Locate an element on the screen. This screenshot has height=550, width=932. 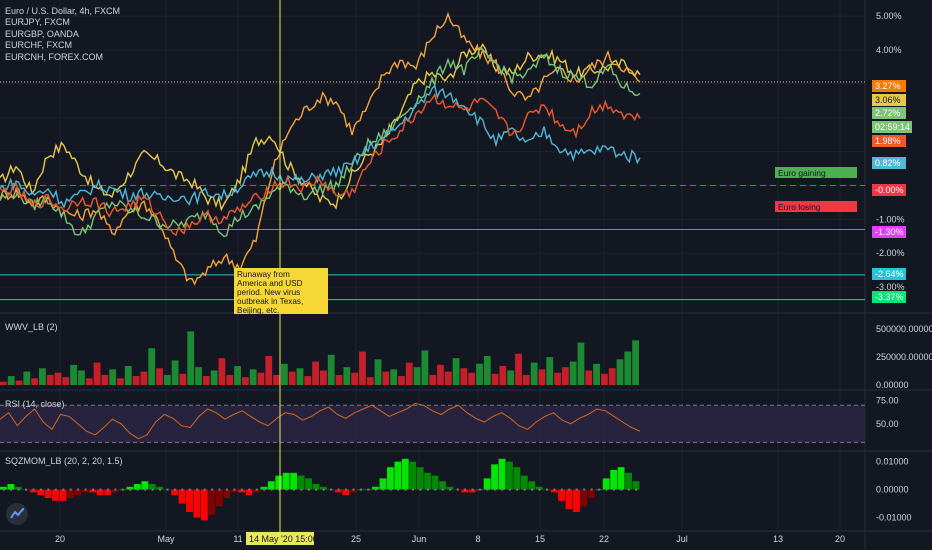
crosshair-time-bg is located at coordinates (280, 538).